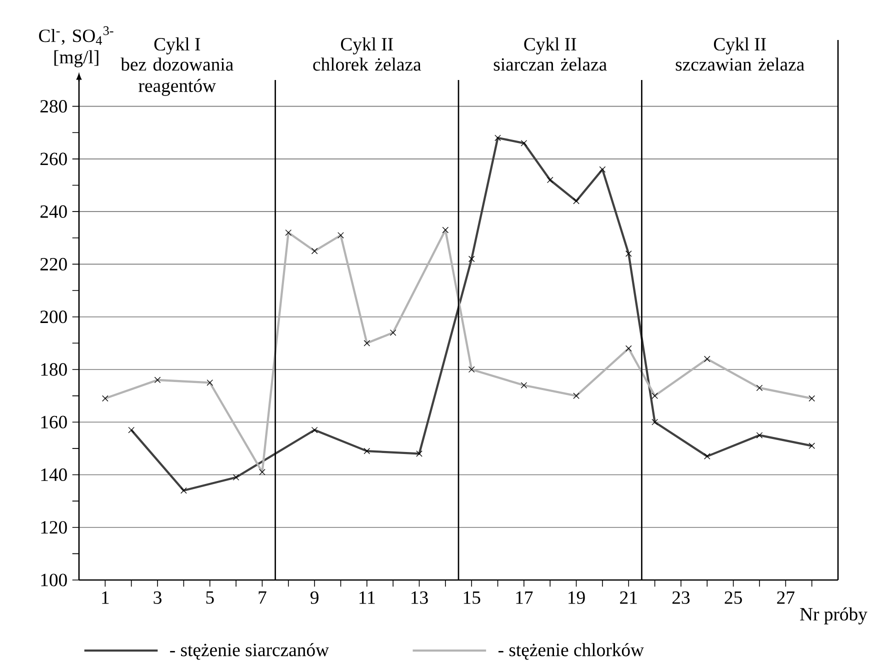 The height and width of the screenshot is (664, 870). I want to click on y-tick-label: 140, so click(54, 475).